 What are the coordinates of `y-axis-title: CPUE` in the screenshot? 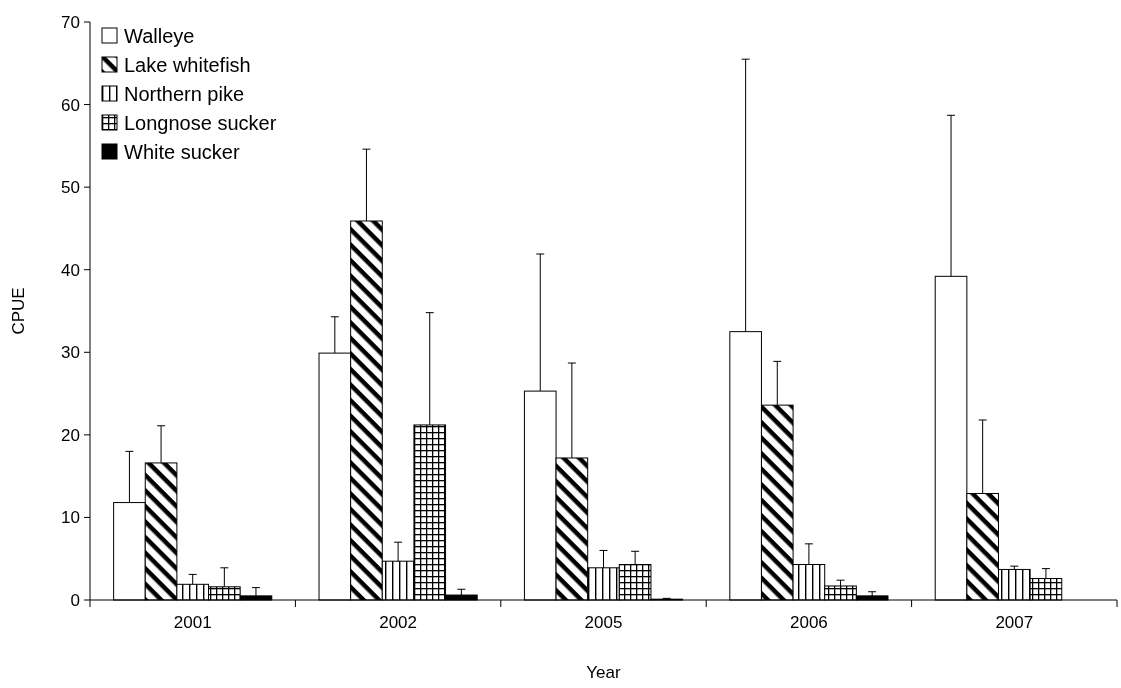 It's located at (18, 311).